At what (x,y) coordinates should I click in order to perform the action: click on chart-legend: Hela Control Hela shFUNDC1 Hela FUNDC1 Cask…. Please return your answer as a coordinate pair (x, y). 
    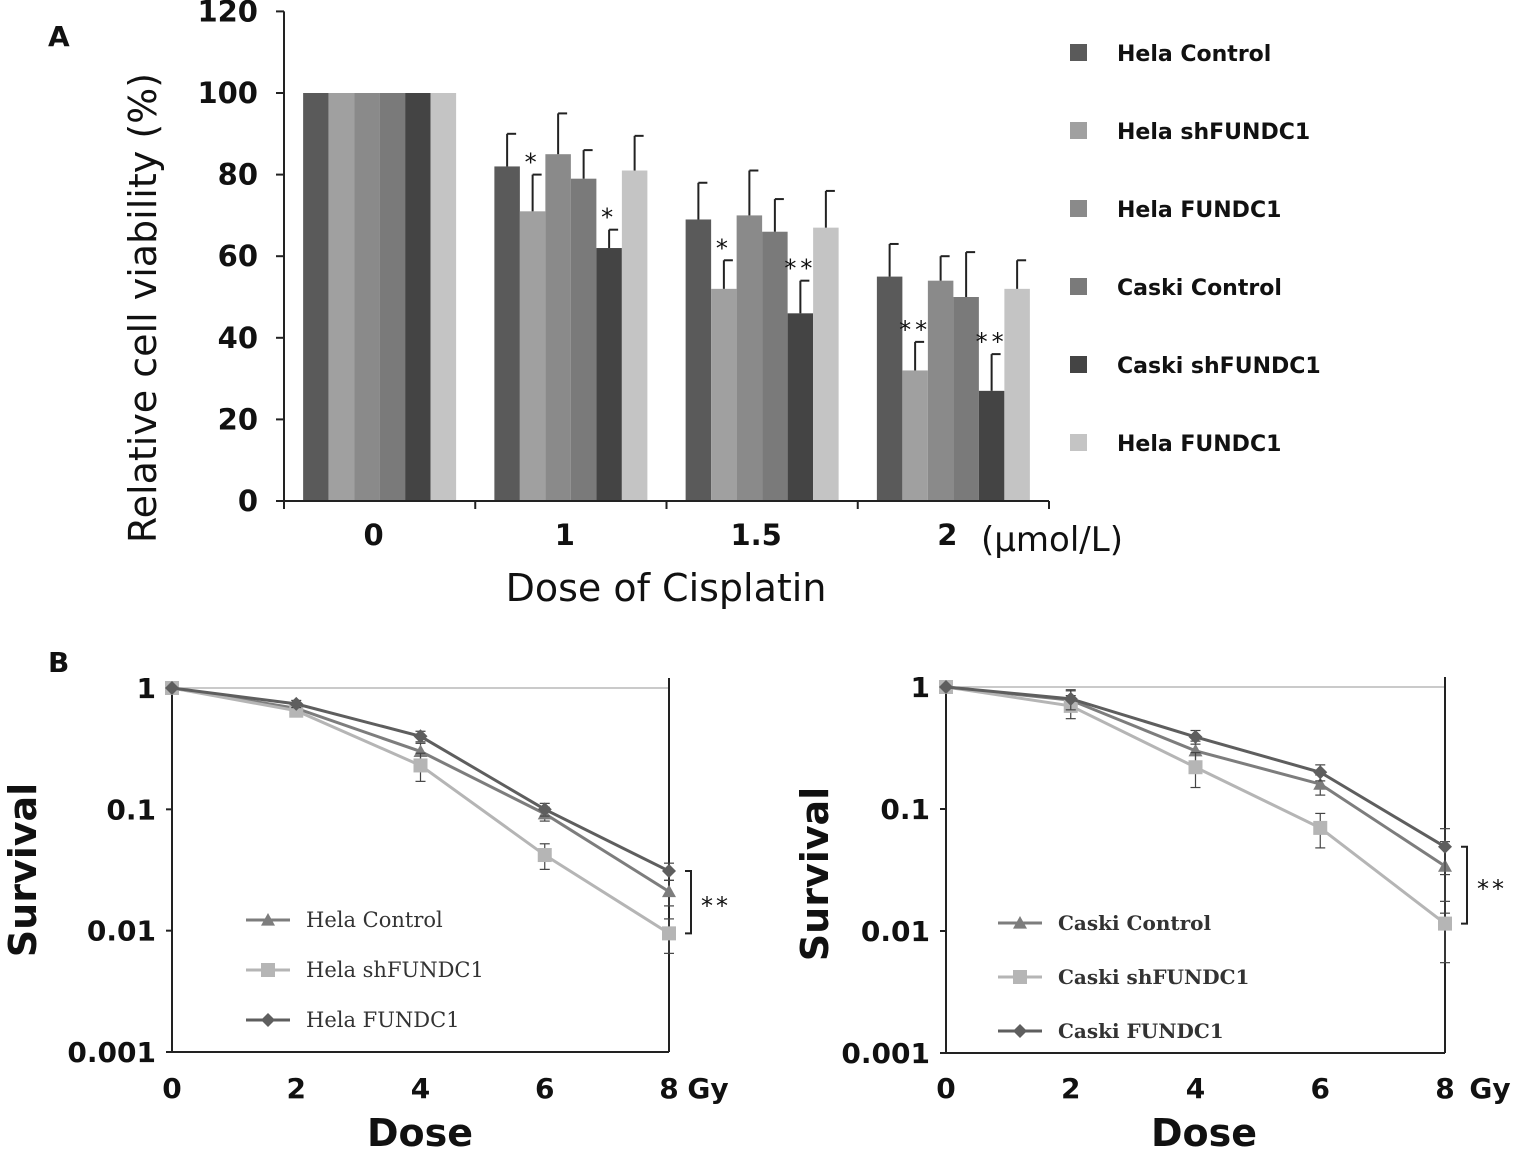
    Looking at the image, I should click on (1195, 249).